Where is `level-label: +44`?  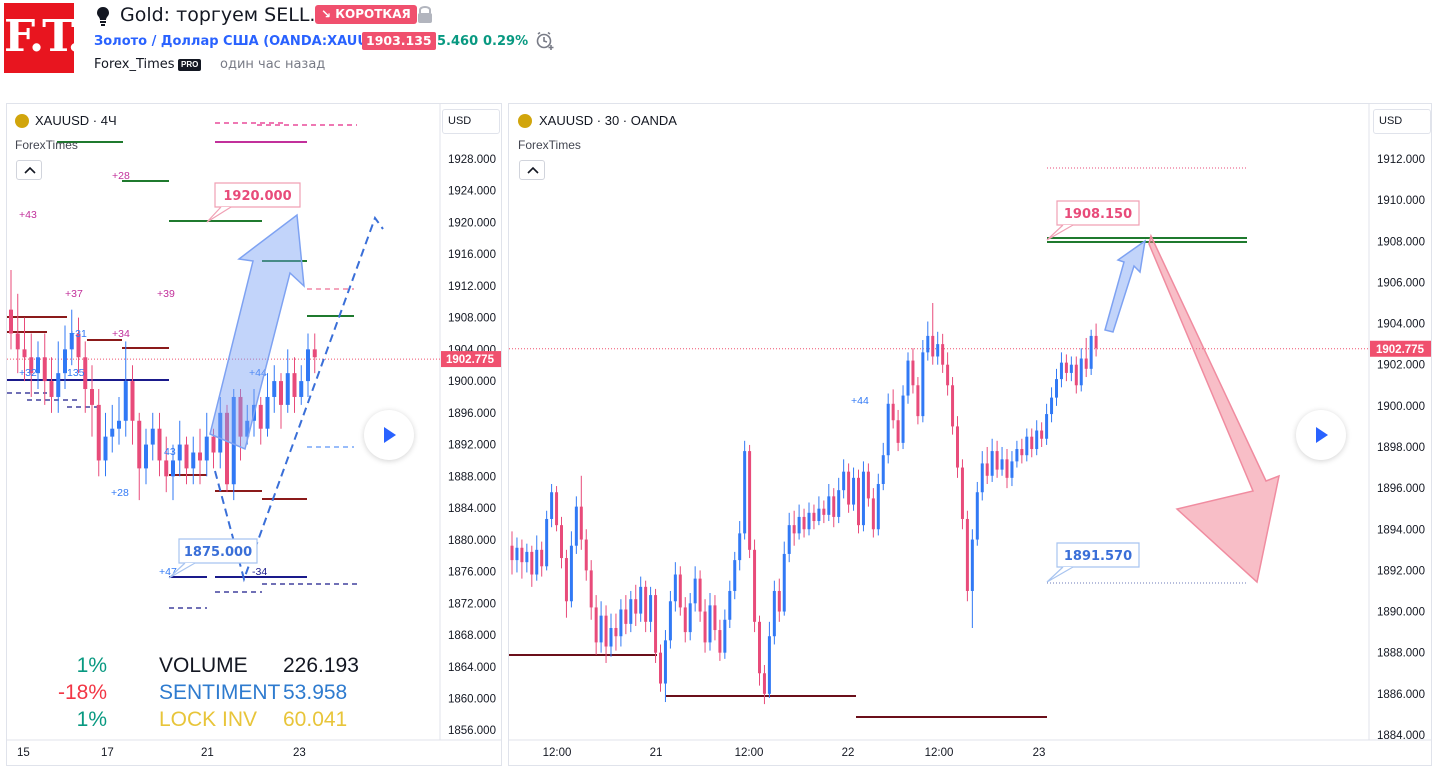
level-label: +44 is located at coordinates (258, 373).